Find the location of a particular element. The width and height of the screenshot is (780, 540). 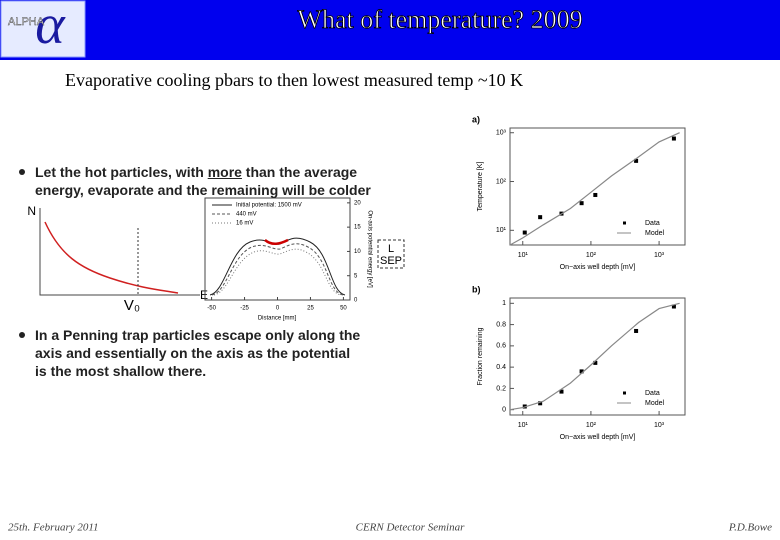

y-tick-label: 0.6 is located at coordinates (501, 346).